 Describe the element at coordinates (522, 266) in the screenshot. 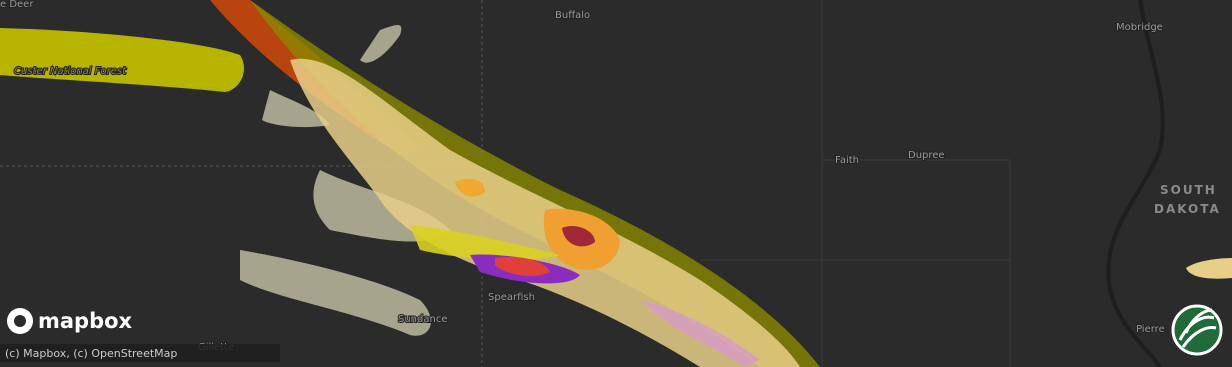

I see `swath-crimson` at that location.